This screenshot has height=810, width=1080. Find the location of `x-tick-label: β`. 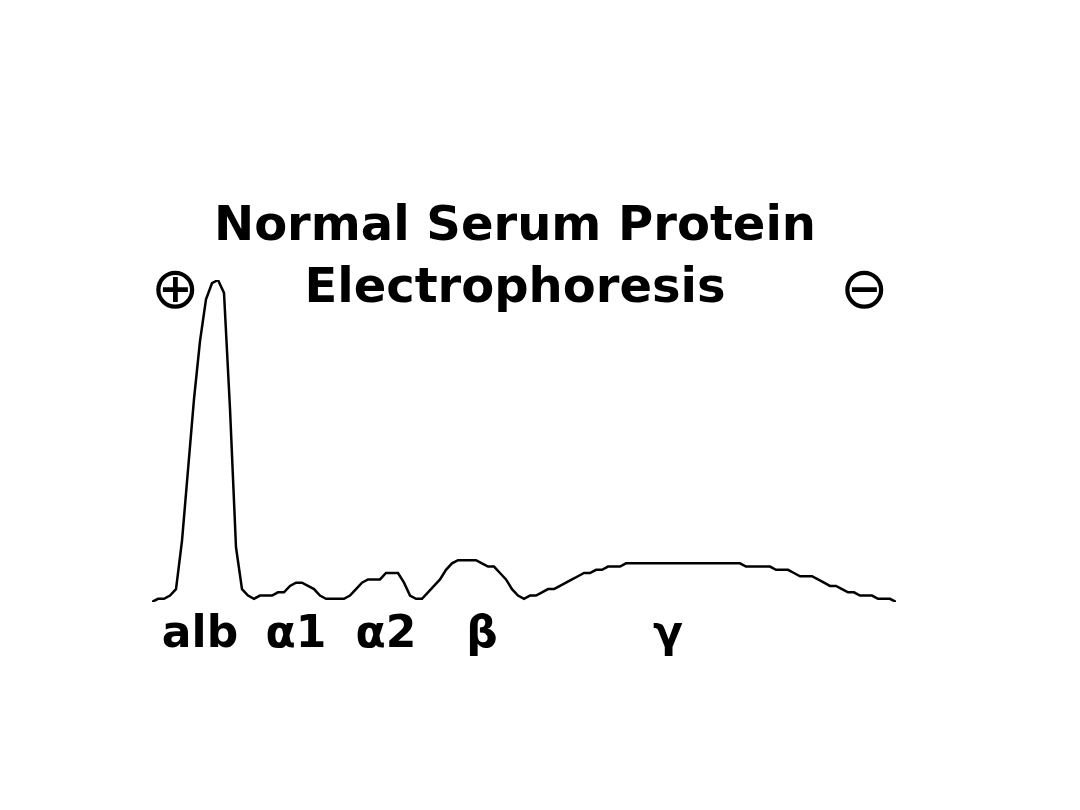

x-tick-label: β is located at coordinates (482, 631).